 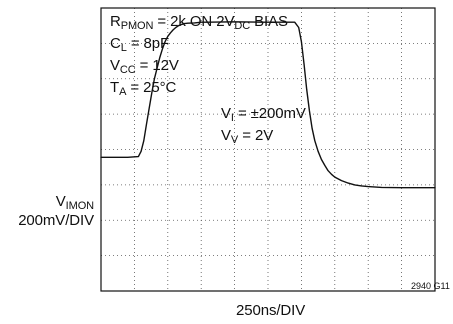 I want to click on cond-cl-value: = 8pF, so click(x=148, y=43).